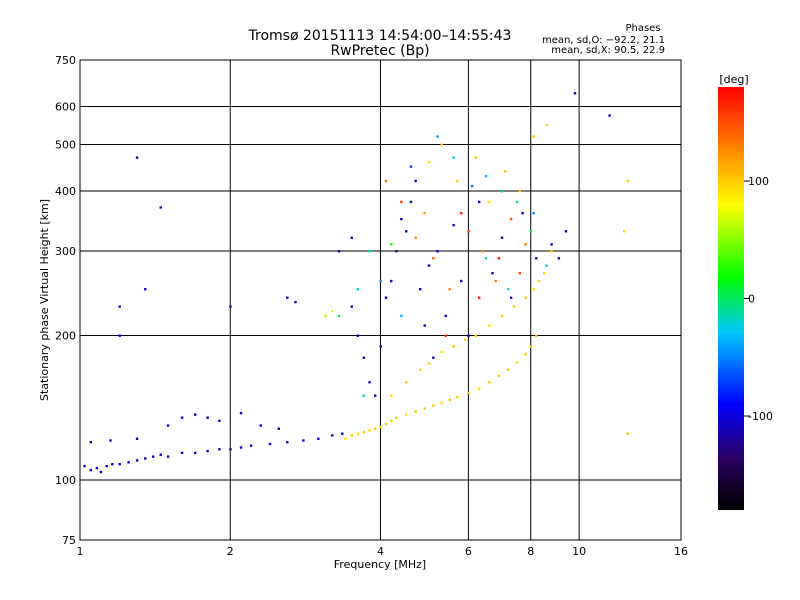 This screenshot has width=800, height=600. I want to click on colorbar-tick-label: 100, so click(758, 181).